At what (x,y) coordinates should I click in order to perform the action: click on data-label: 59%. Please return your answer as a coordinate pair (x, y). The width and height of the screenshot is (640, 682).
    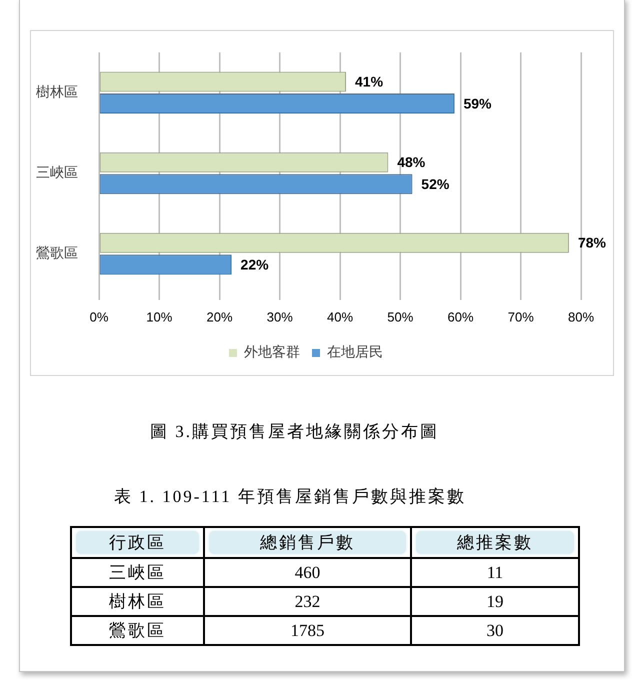
    Looking at the image, I should click on (477, 103).